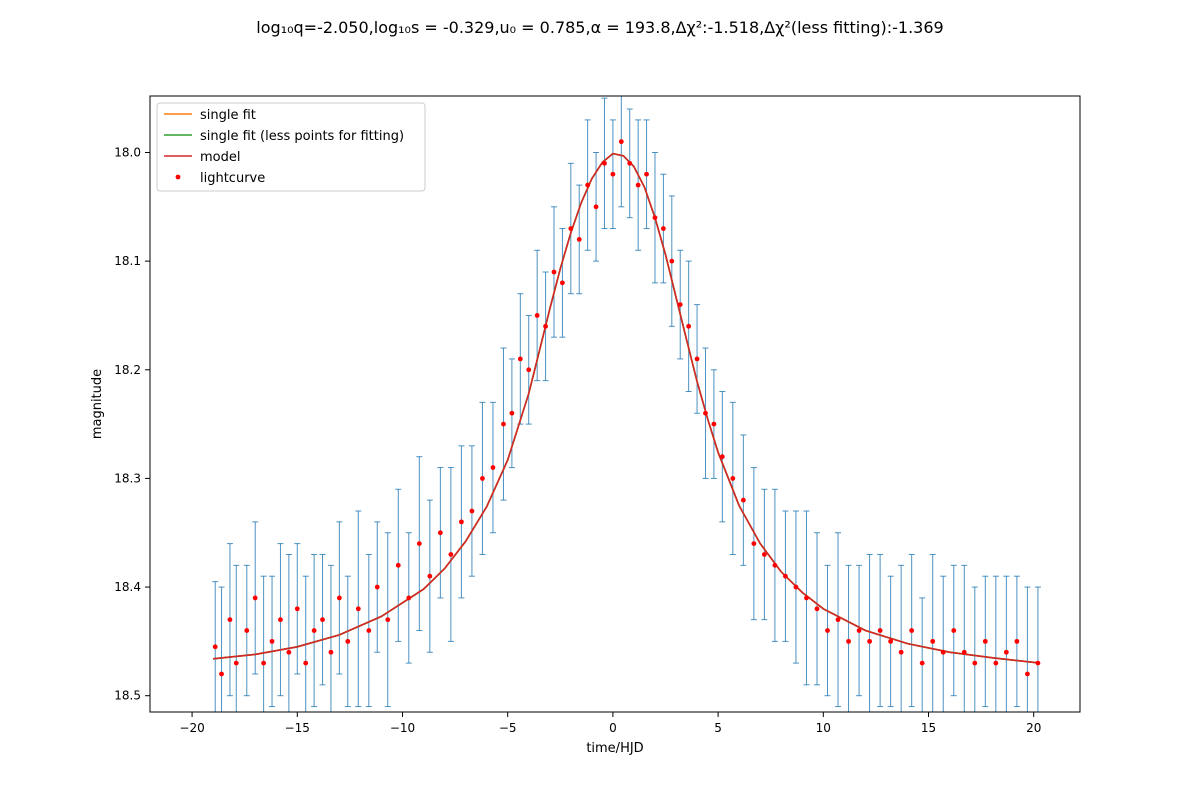 This screenshot has width=1200, height=800. What do you see at coordinates (232, 178) in the screenshot?
I see `legend-label-lightcurve: lightcurve` at bounding box center [232, 178].